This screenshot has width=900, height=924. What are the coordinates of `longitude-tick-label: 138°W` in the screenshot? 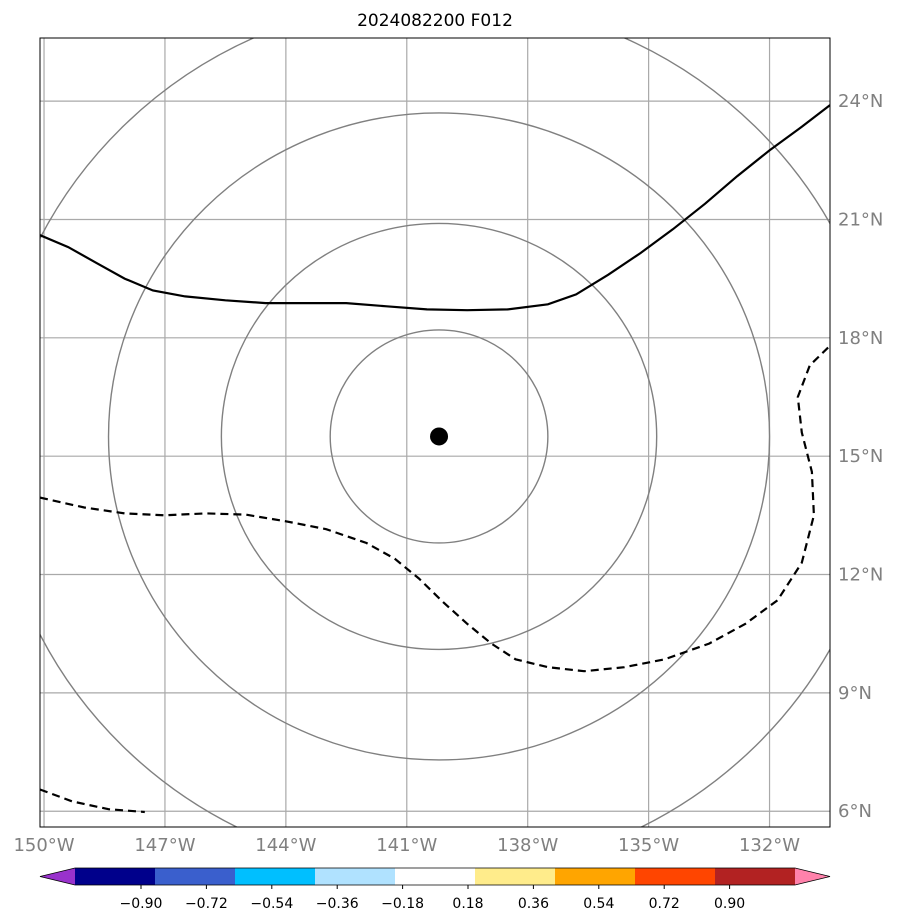 It's located at (527, 845).